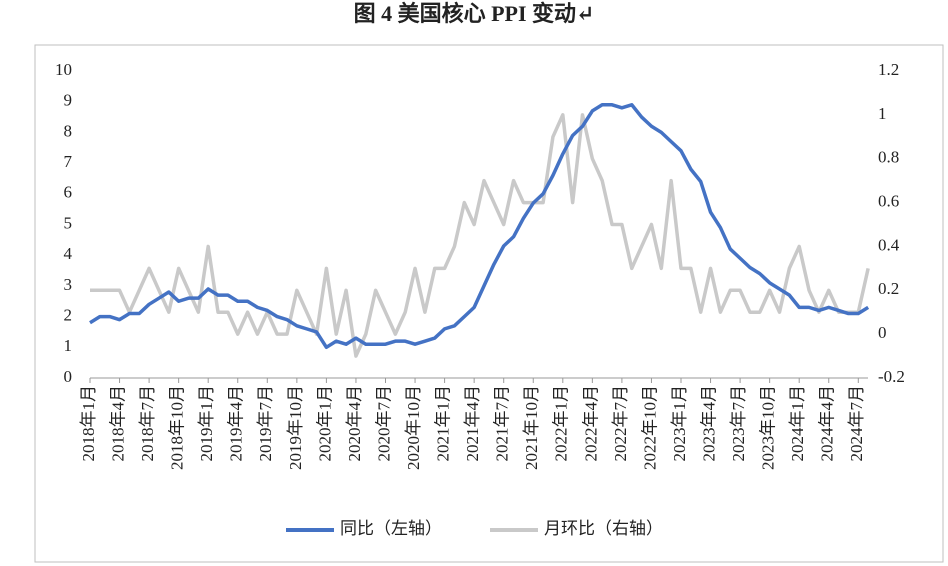 This screenshot has height=566, width=948. What do you see at coordinates (888, 69) in the screenshot?
I see `y2-tick-label: 1.2` at bounding box center [888, 69].